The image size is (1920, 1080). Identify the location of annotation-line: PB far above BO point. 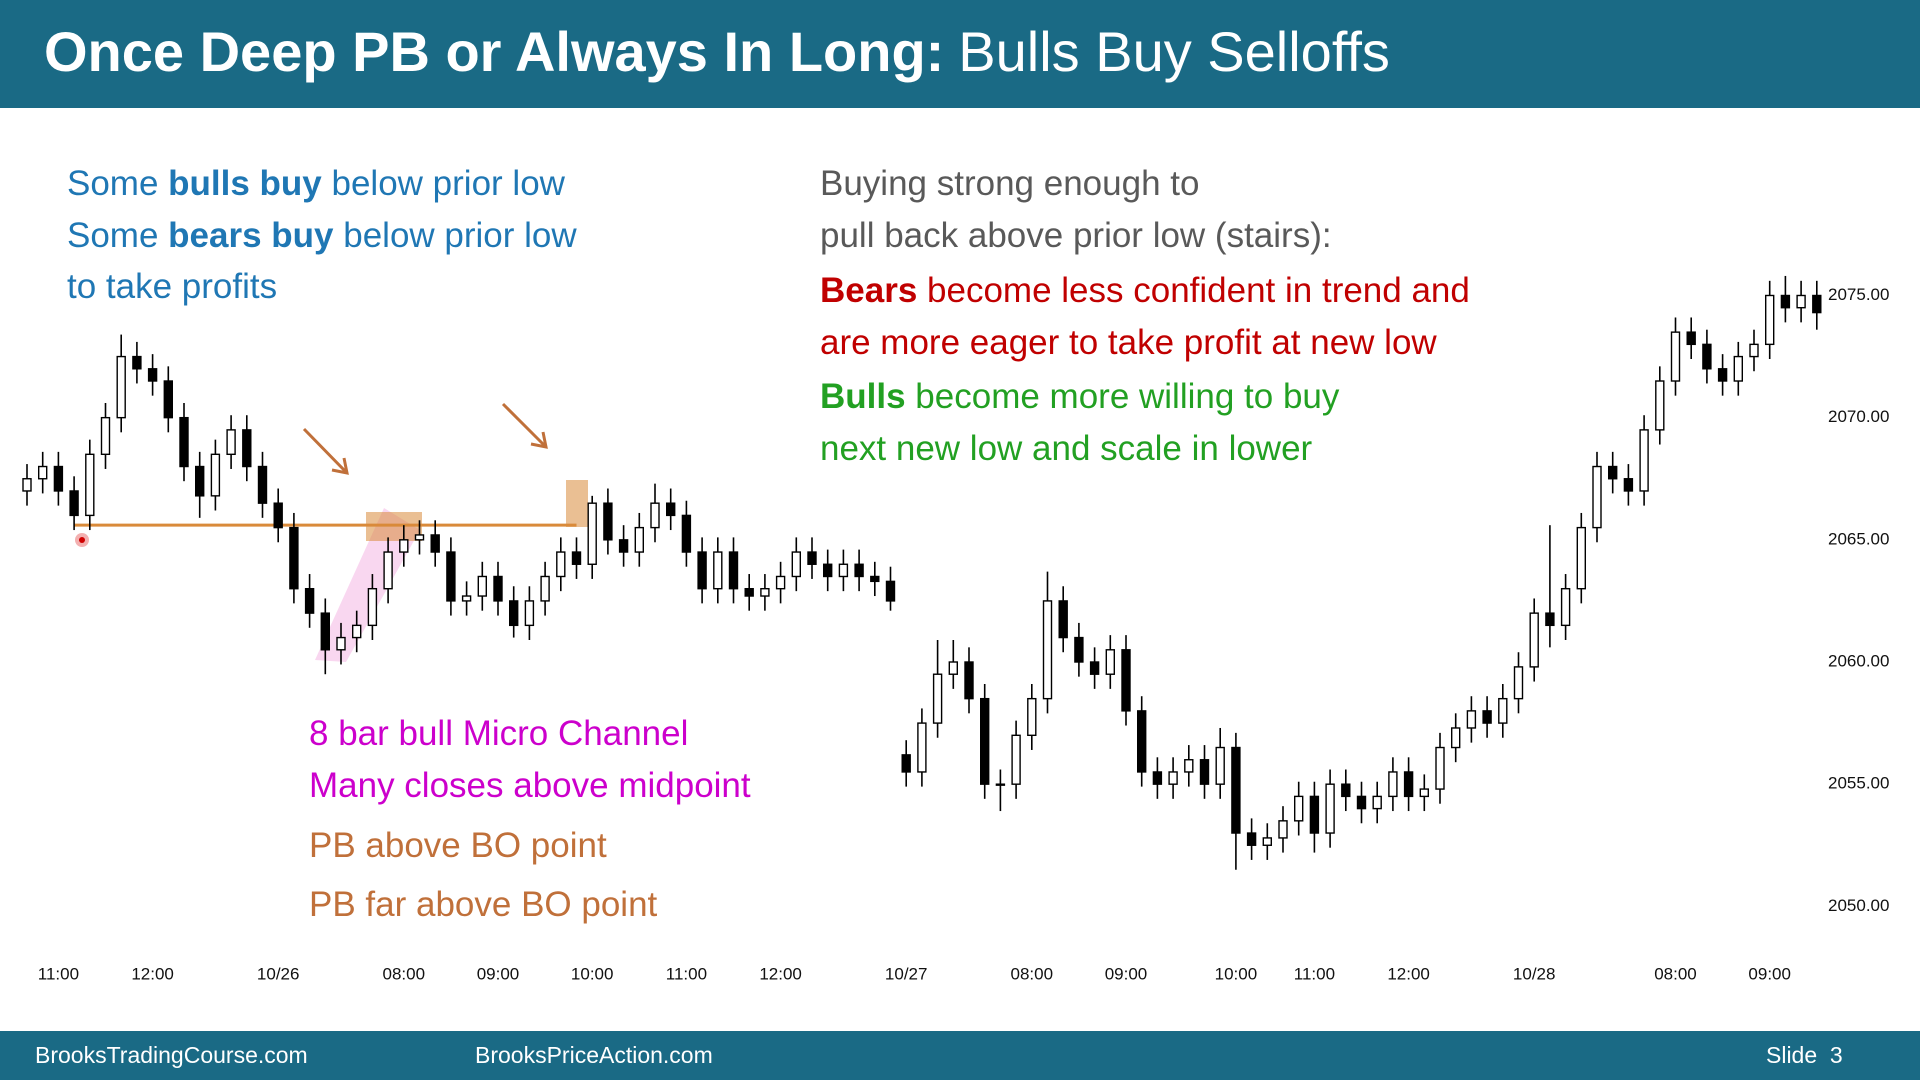
(483, 905).